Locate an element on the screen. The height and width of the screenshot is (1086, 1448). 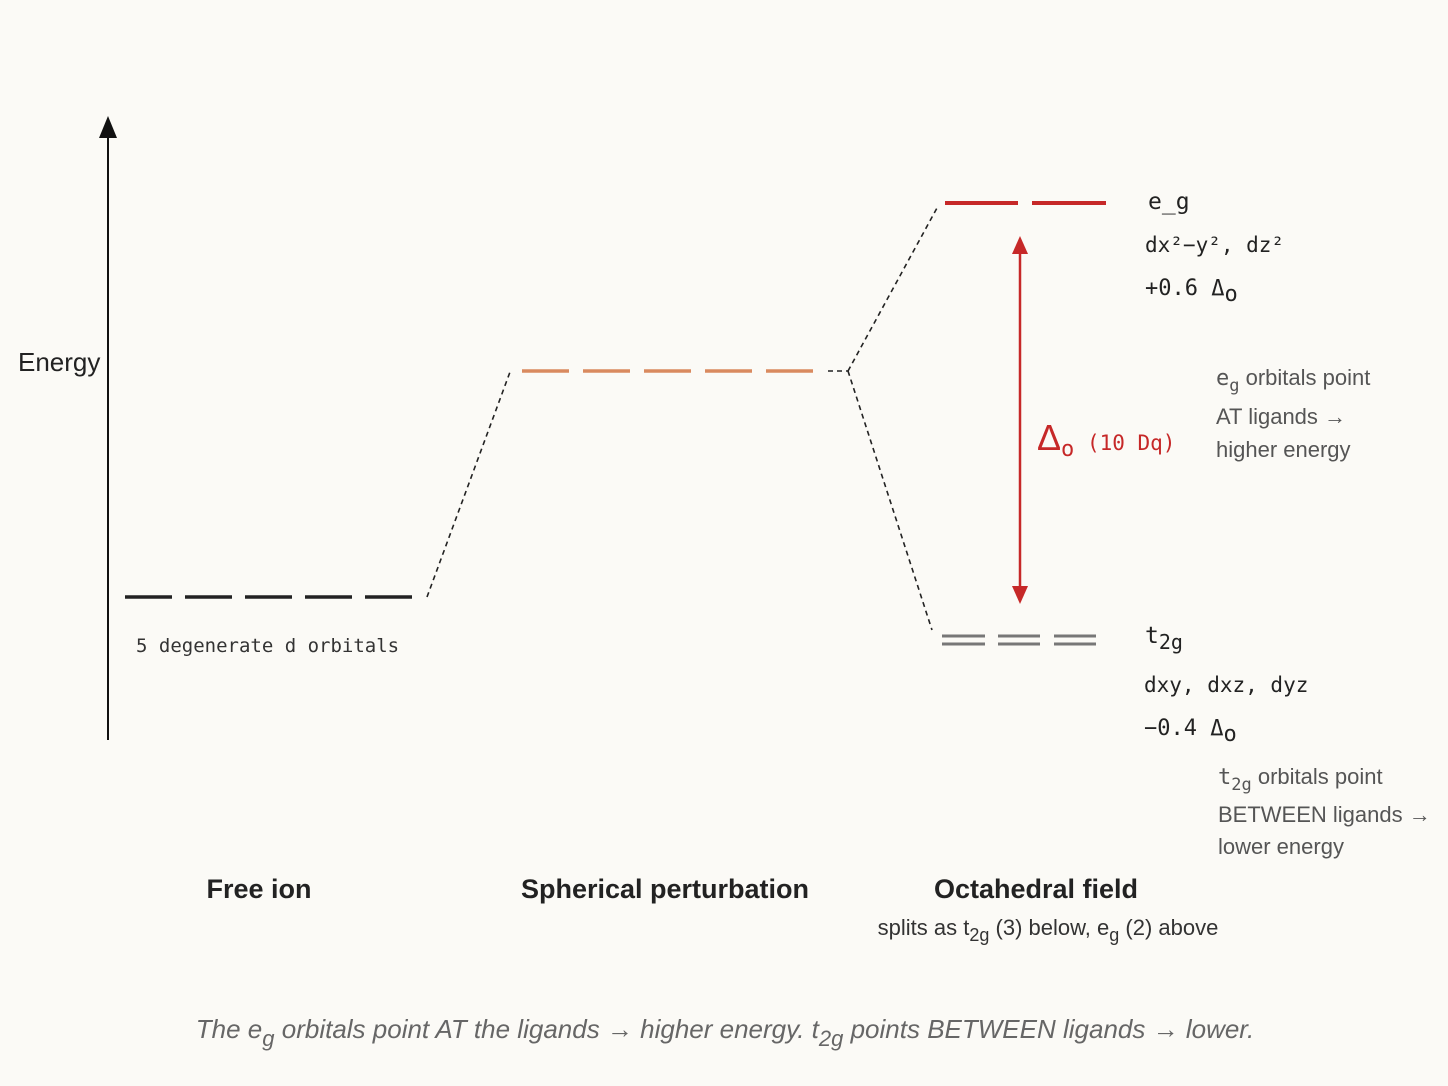
note-part: splits as t is located at coordinates (924, 927).